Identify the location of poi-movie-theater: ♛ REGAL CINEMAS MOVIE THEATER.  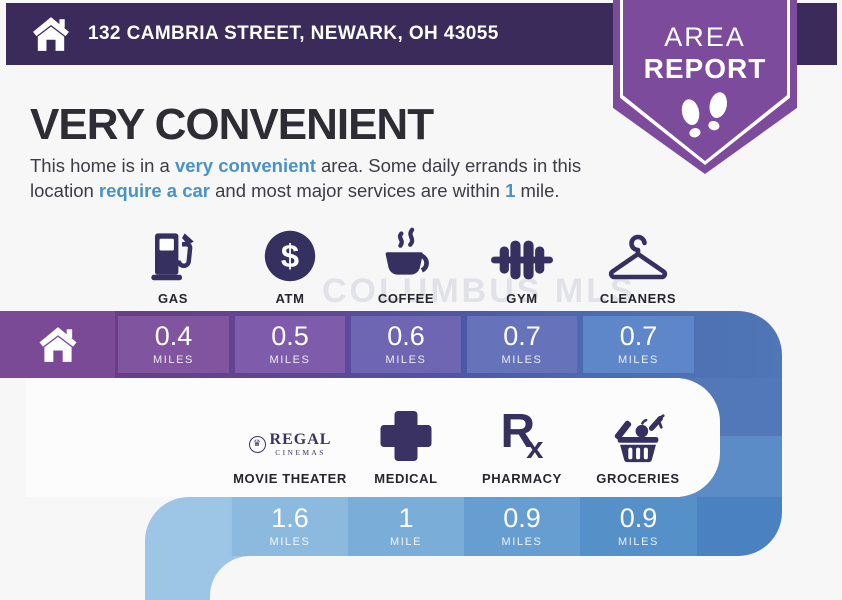
(290, 444).